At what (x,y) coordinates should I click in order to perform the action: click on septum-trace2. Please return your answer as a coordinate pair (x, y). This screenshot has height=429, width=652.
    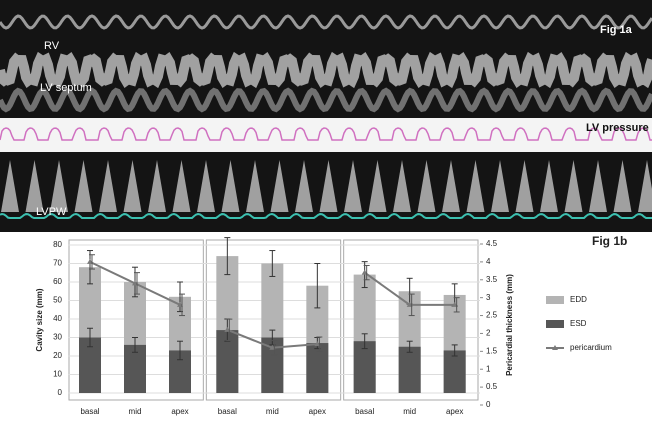
    Looking at the image, I should click on (326, 100).